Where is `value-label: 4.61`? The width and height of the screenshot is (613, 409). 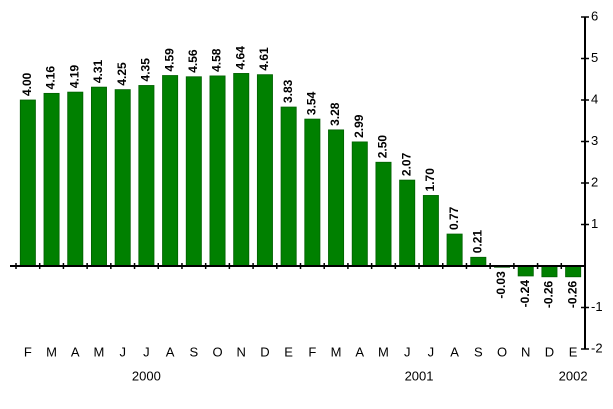
value-label: 4.61 is located at coordinates (264, 59).